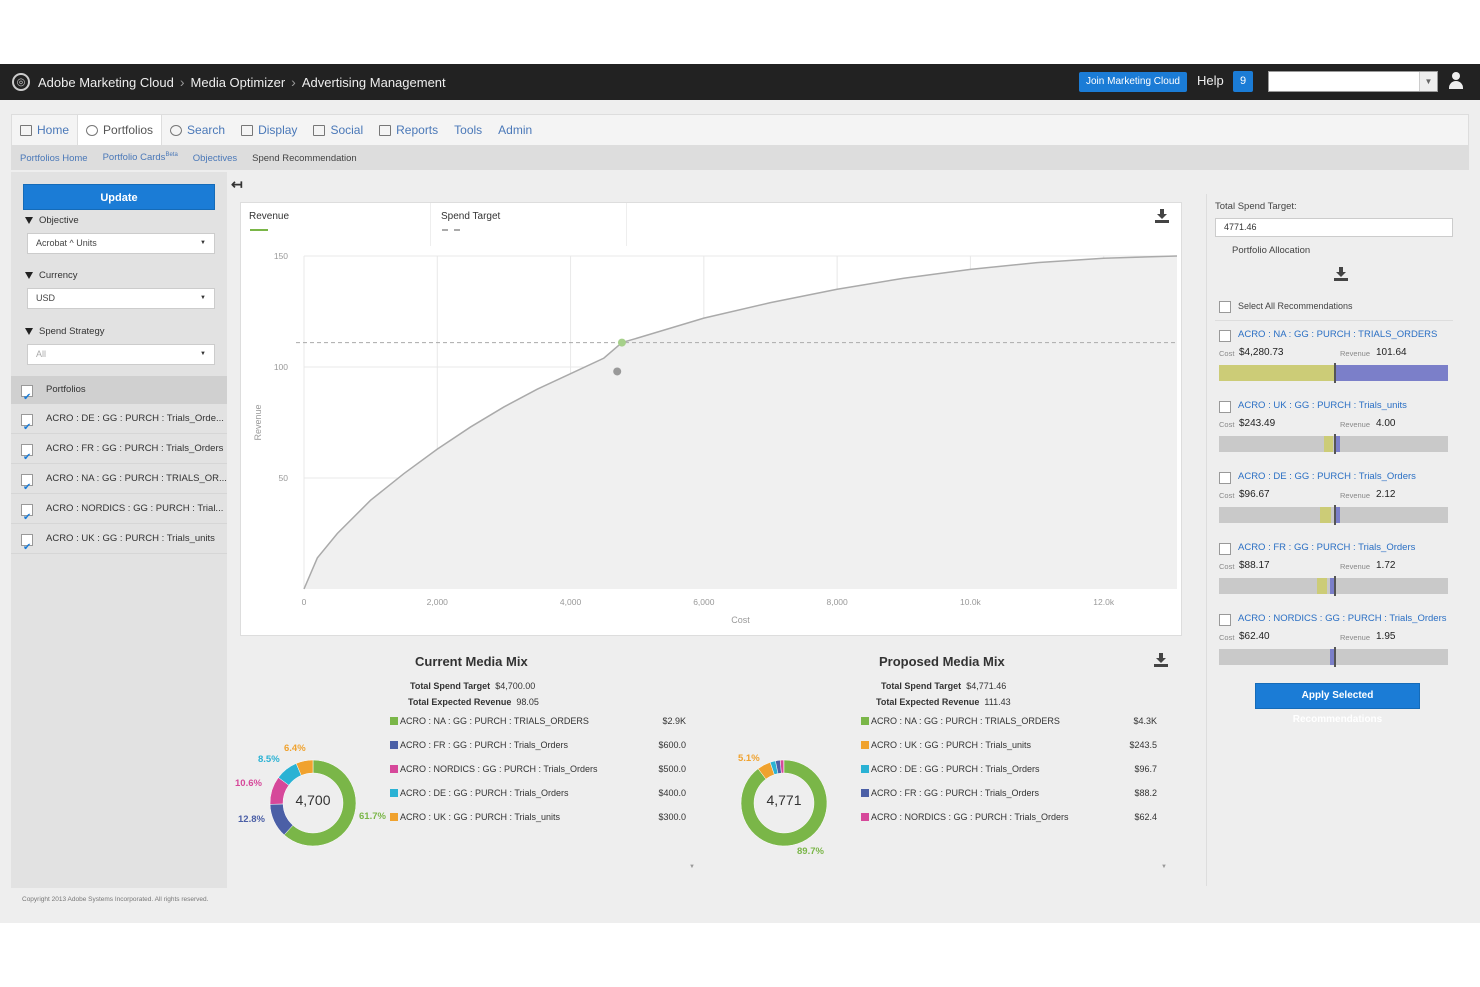  Describe the element at coordinates (119, 539) in the screenshot. I see `portfolio-row: ACRO : UK : GG : PURCH : Trials_units` at that location.